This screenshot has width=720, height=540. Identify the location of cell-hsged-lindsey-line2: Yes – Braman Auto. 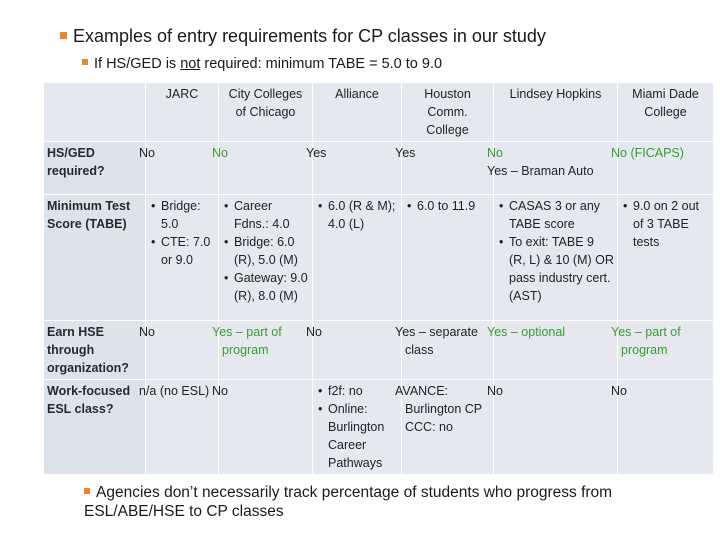
(540, 171).